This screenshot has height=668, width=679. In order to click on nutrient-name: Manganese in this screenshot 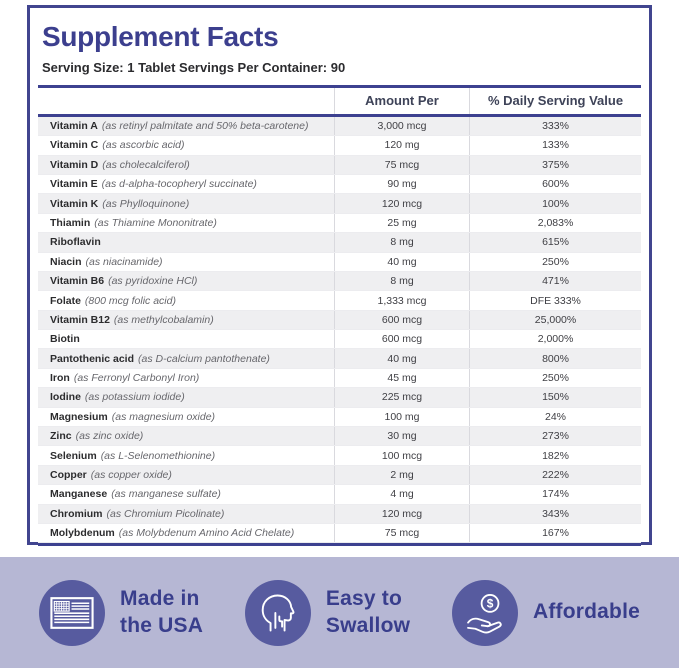, I will do `click(79, 494)`.